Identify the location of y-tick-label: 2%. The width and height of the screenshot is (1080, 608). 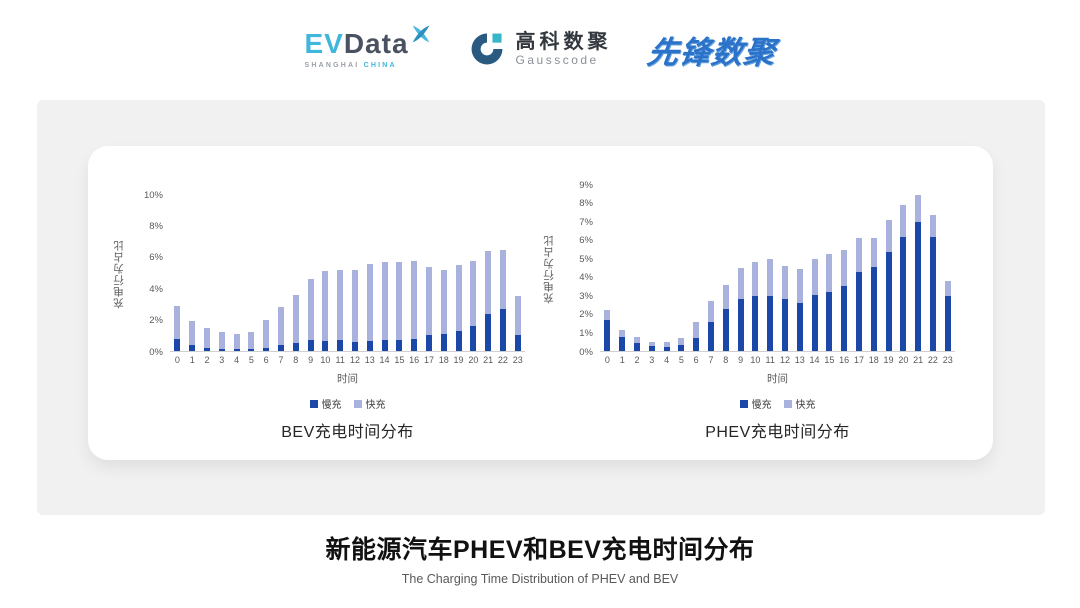
(156, 320).